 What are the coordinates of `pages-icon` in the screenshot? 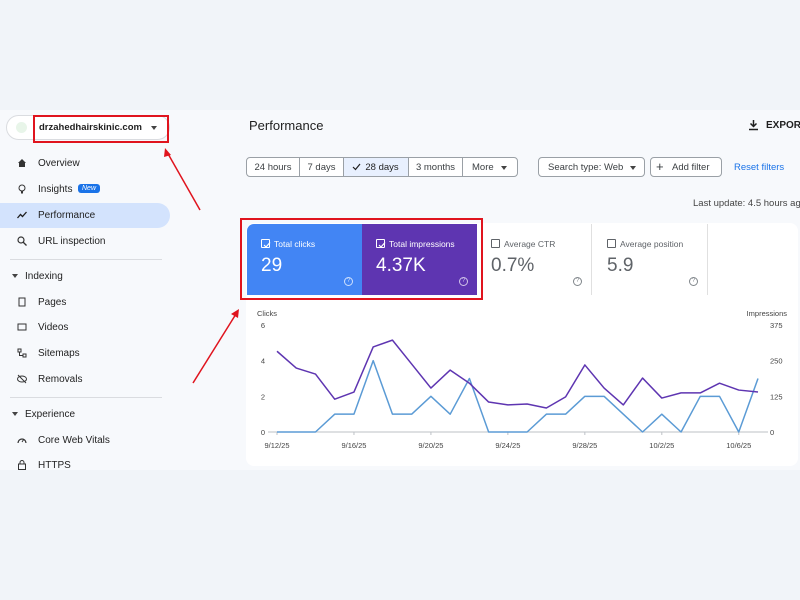 It's located at (22, 302).